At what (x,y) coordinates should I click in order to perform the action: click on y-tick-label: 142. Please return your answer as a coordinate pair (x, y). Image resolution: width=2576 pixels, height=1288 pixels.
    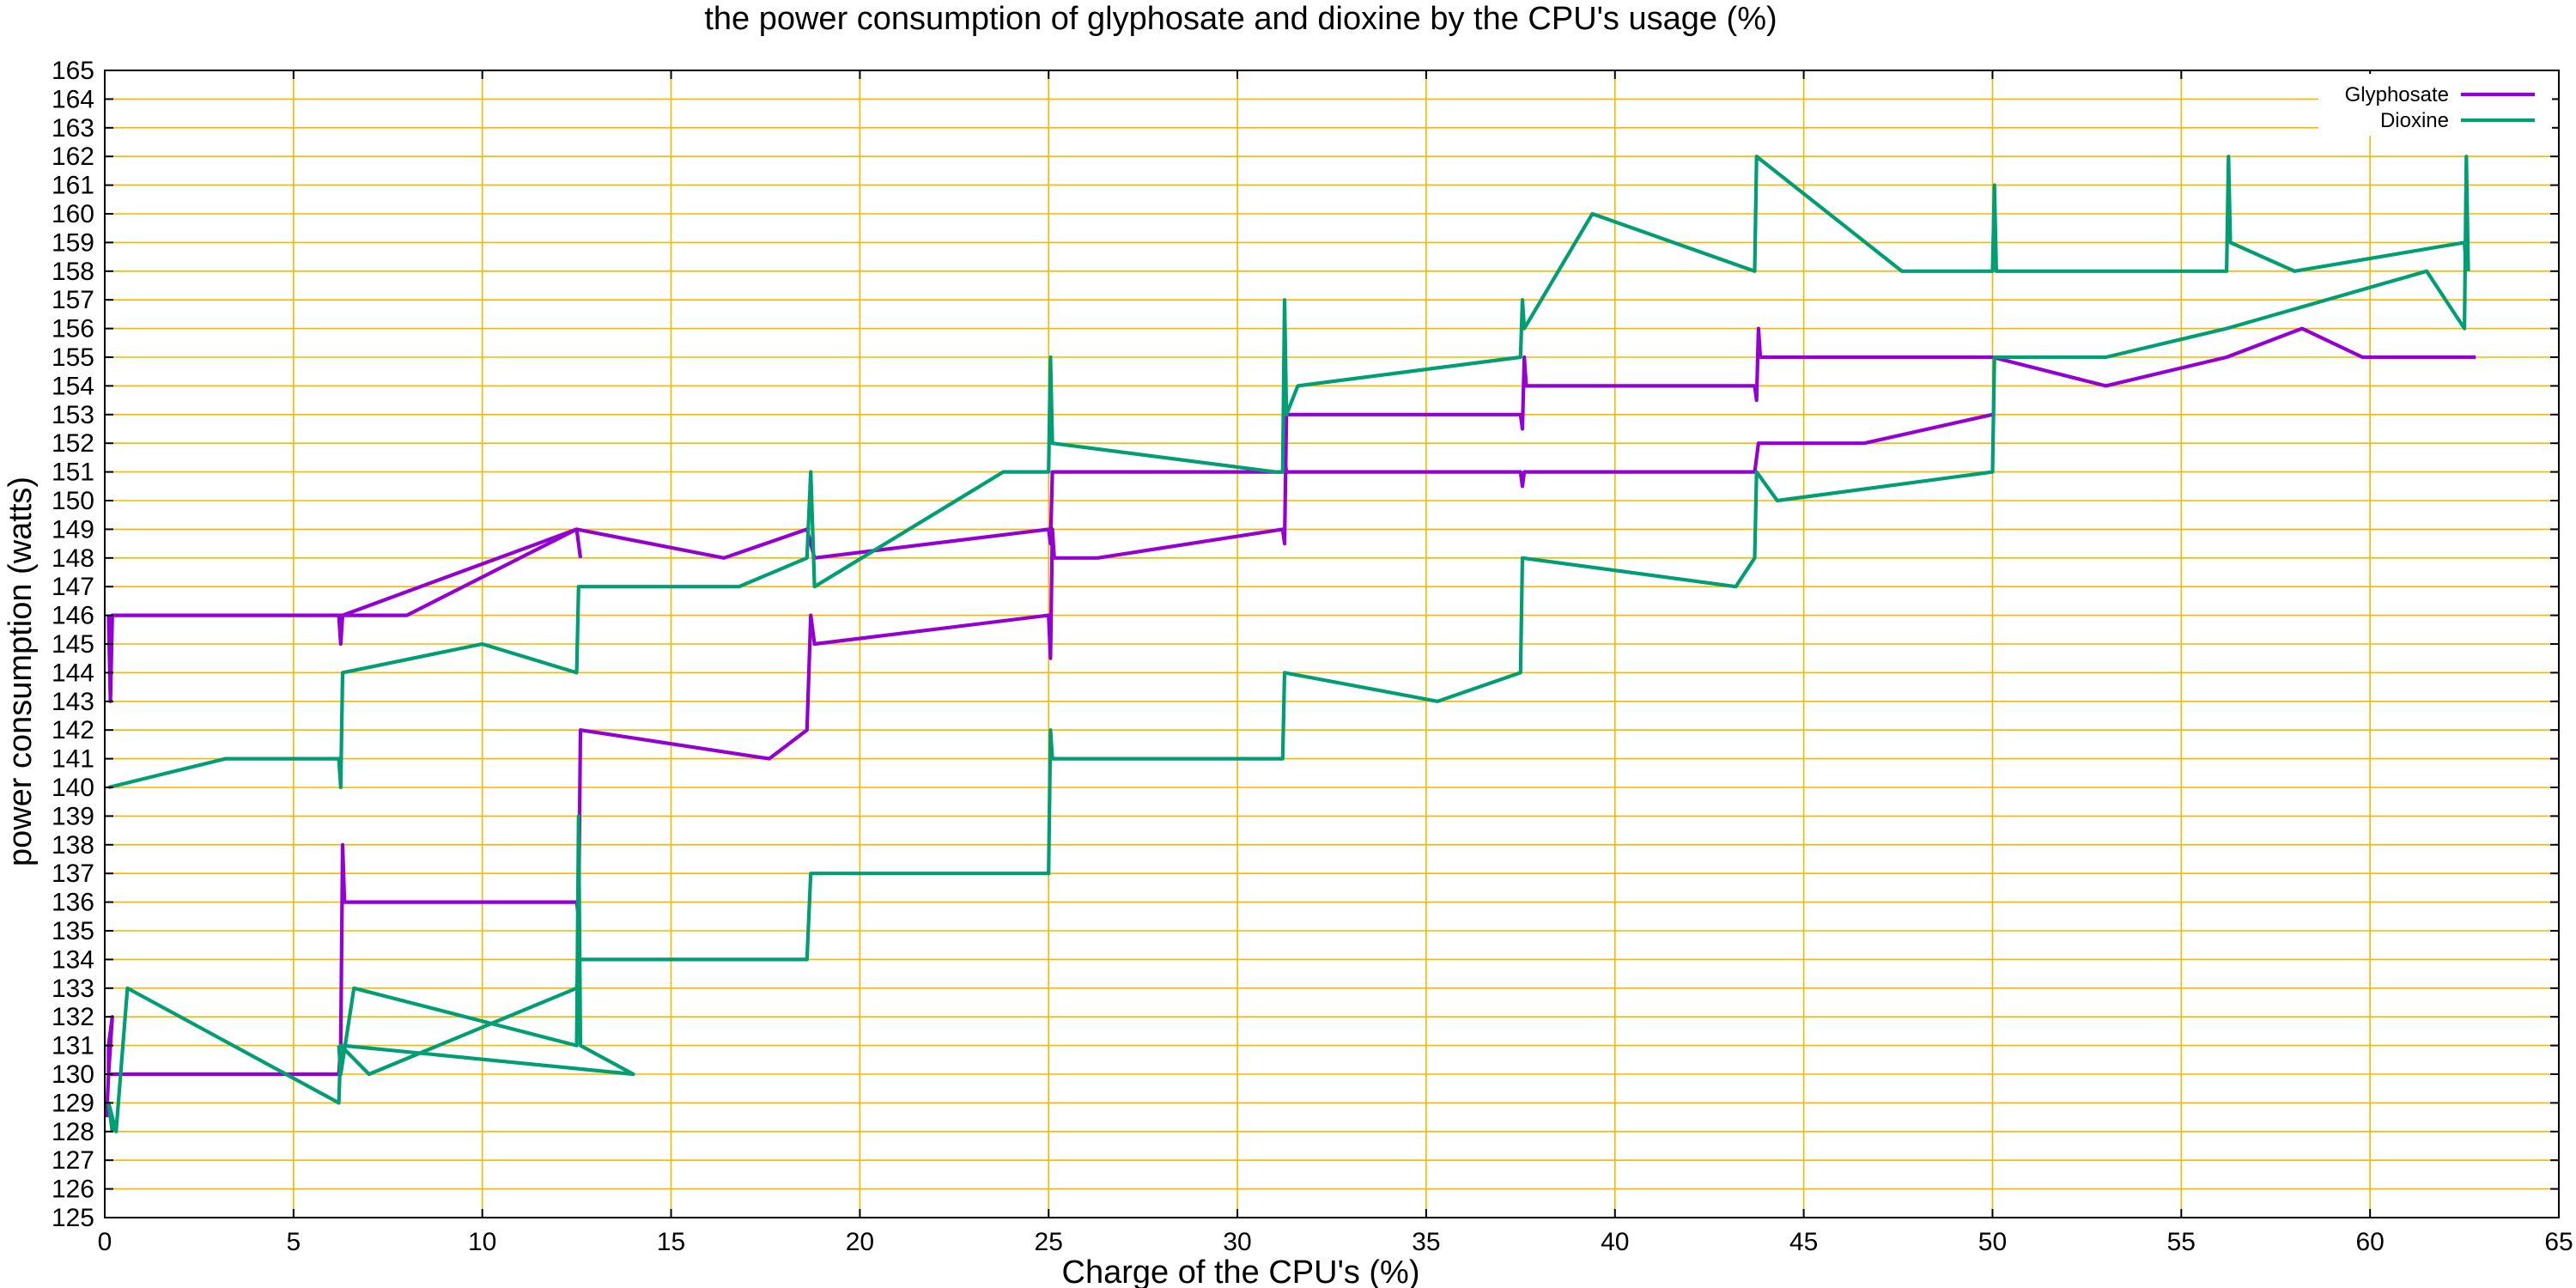
    Looking at the image, I should click on (73, 730).